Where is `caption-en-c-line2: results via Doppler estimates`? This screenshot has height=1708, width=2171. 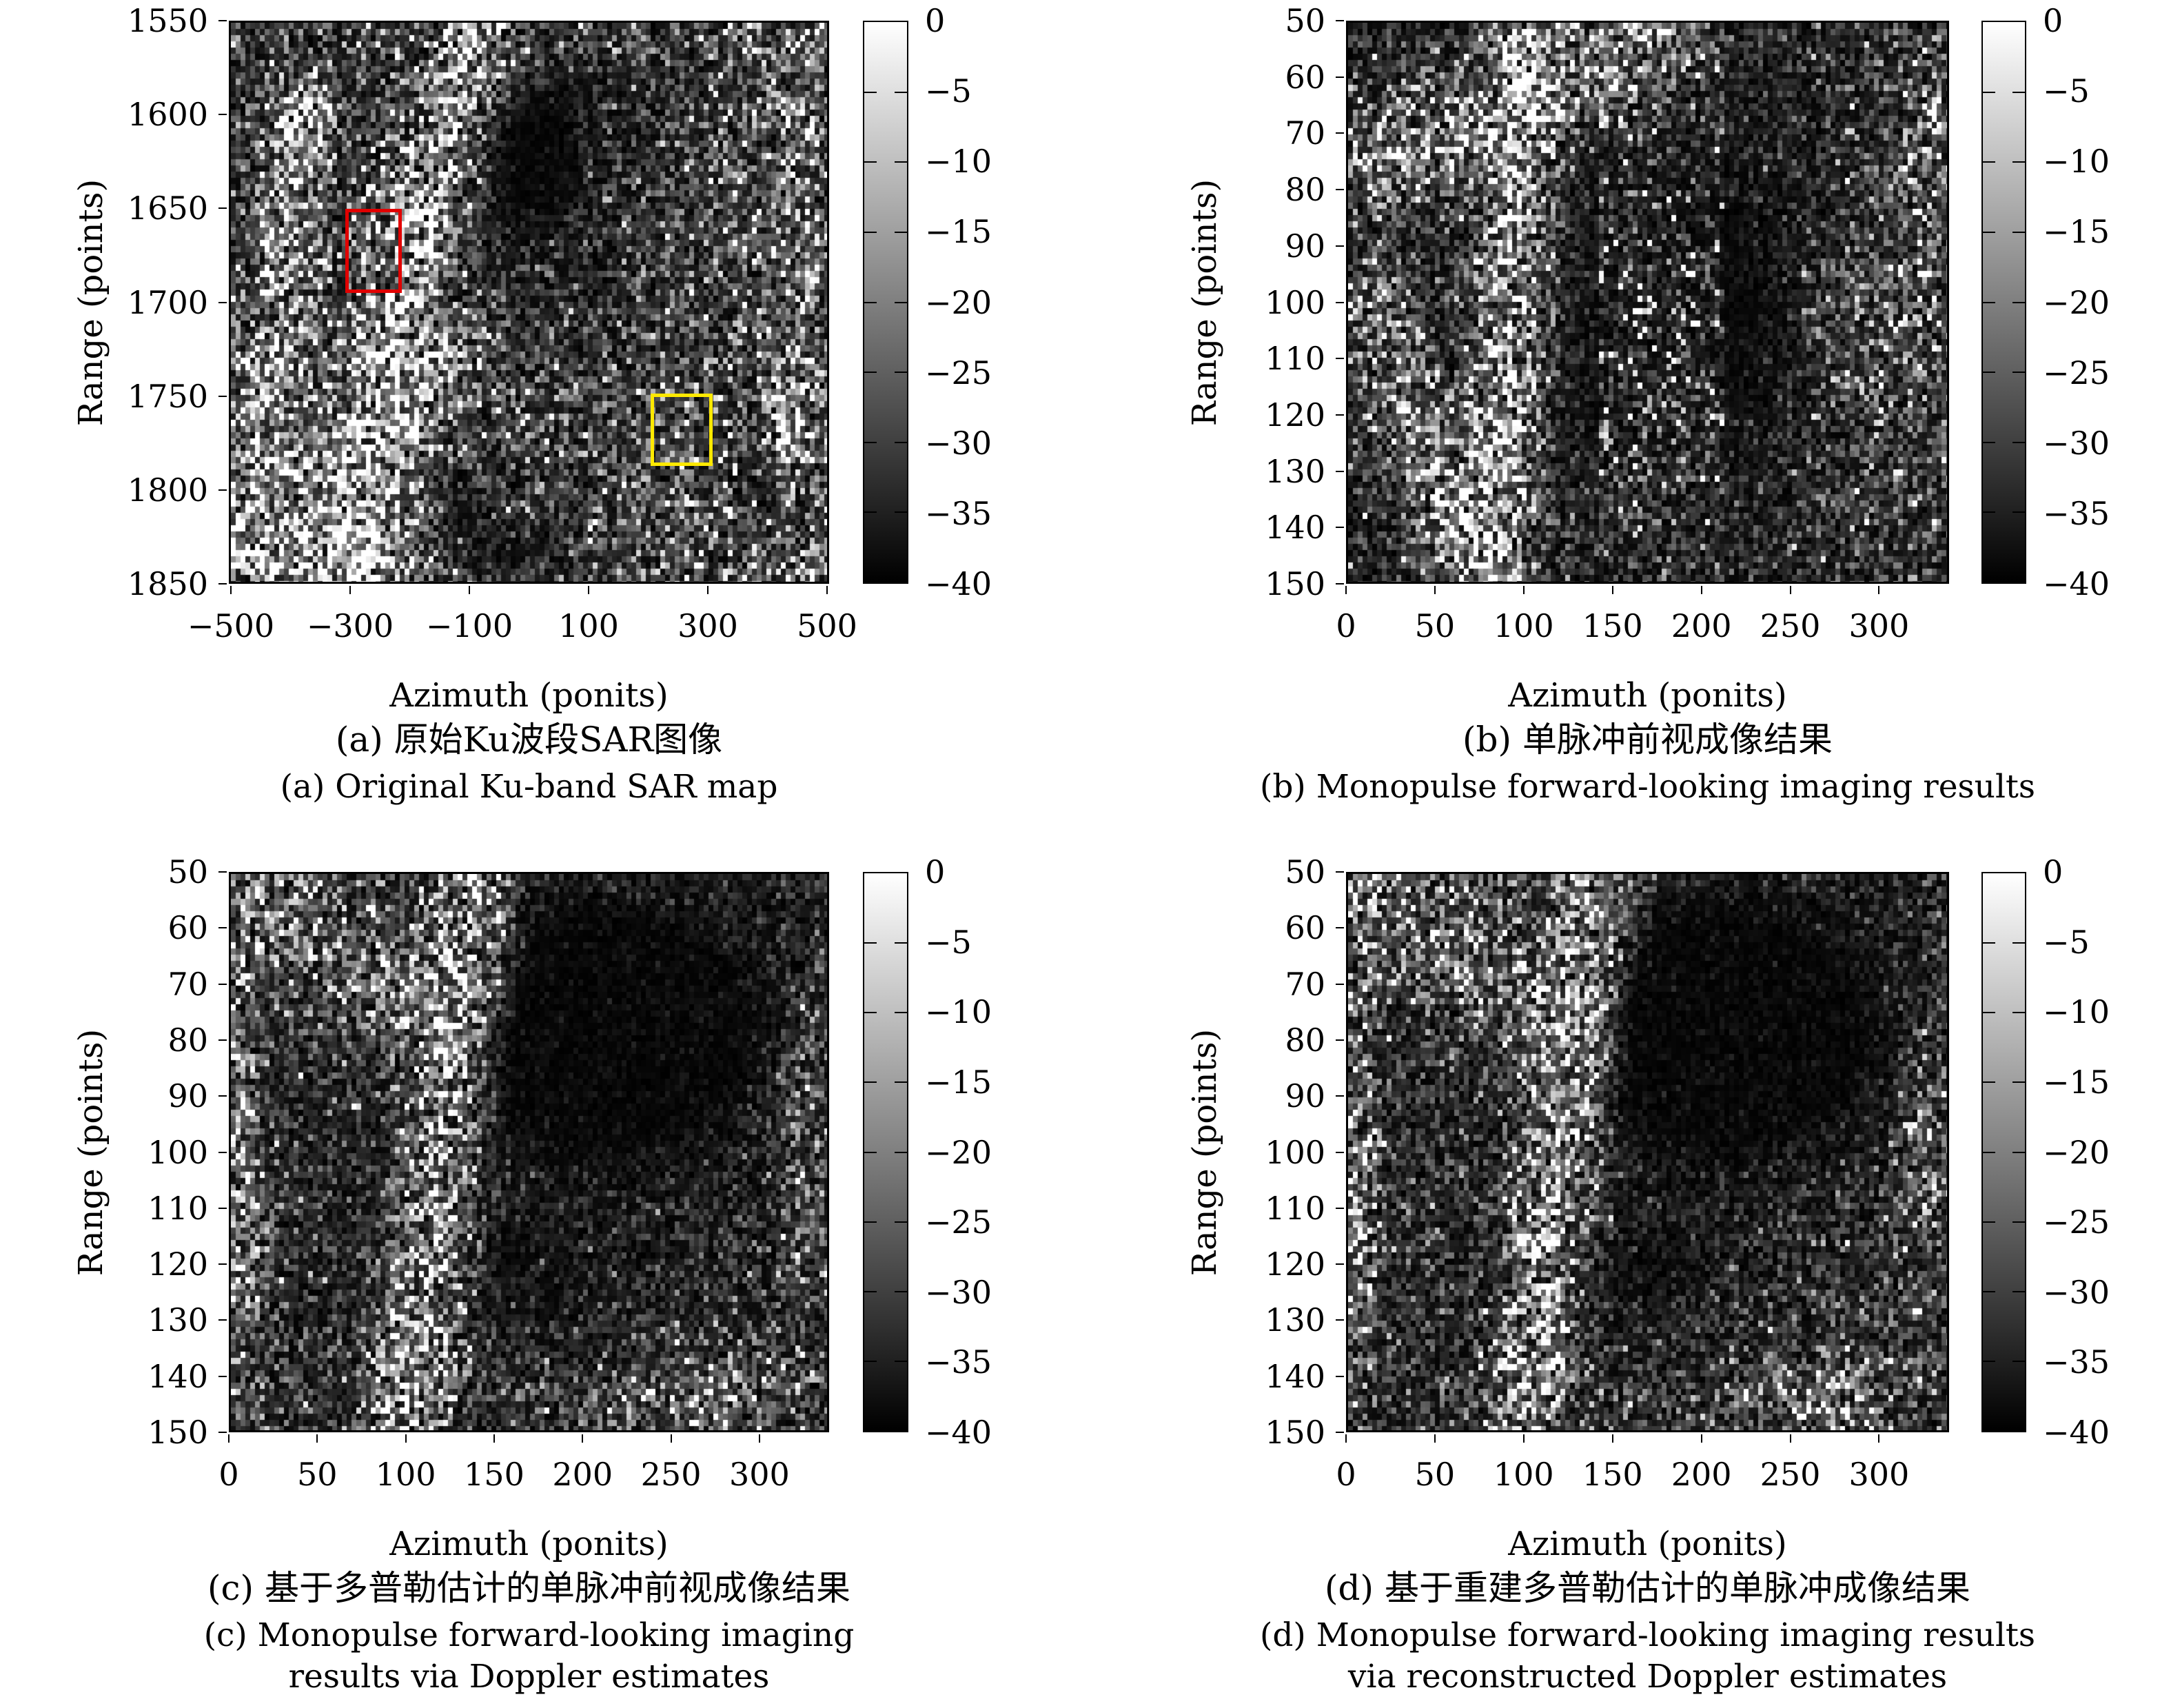
caption-en-c-line2: results via Doppler estimates is located at coordinates (529, 1677).